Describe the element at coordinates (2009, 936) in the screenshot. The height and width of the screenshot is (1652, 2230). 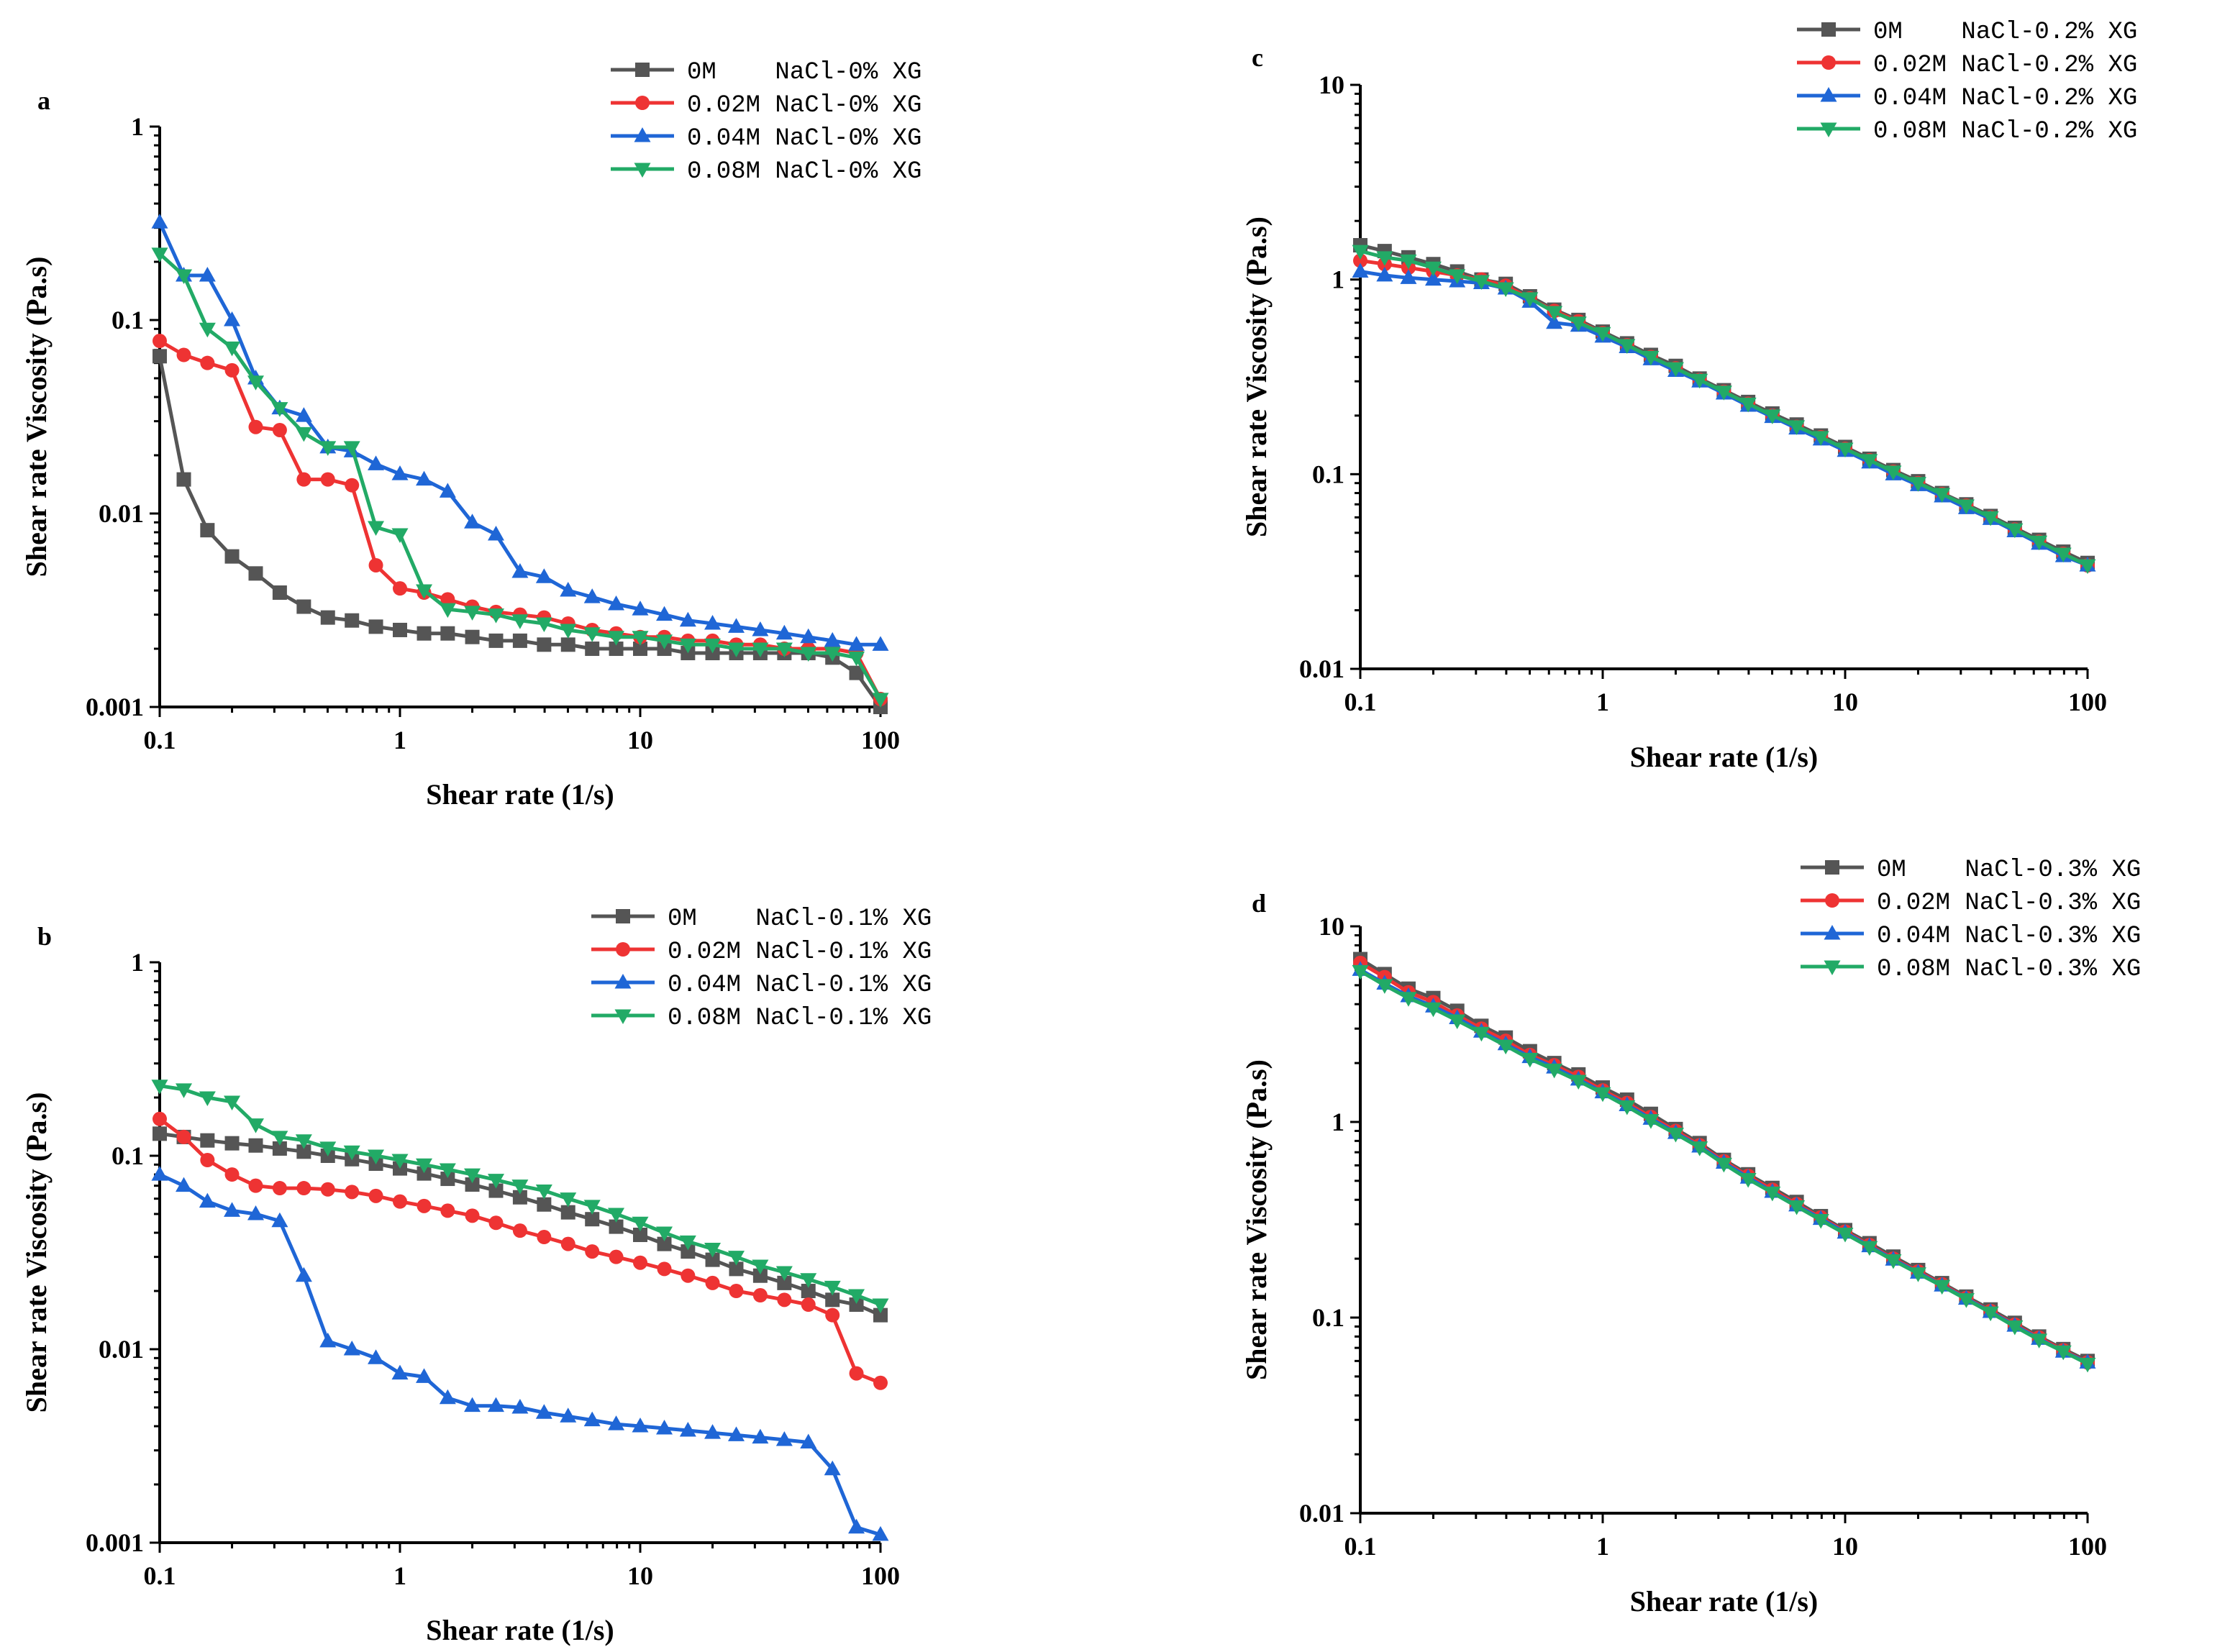
I see `legend-label: 0.04M NaCl-0.3% XG` at that location.